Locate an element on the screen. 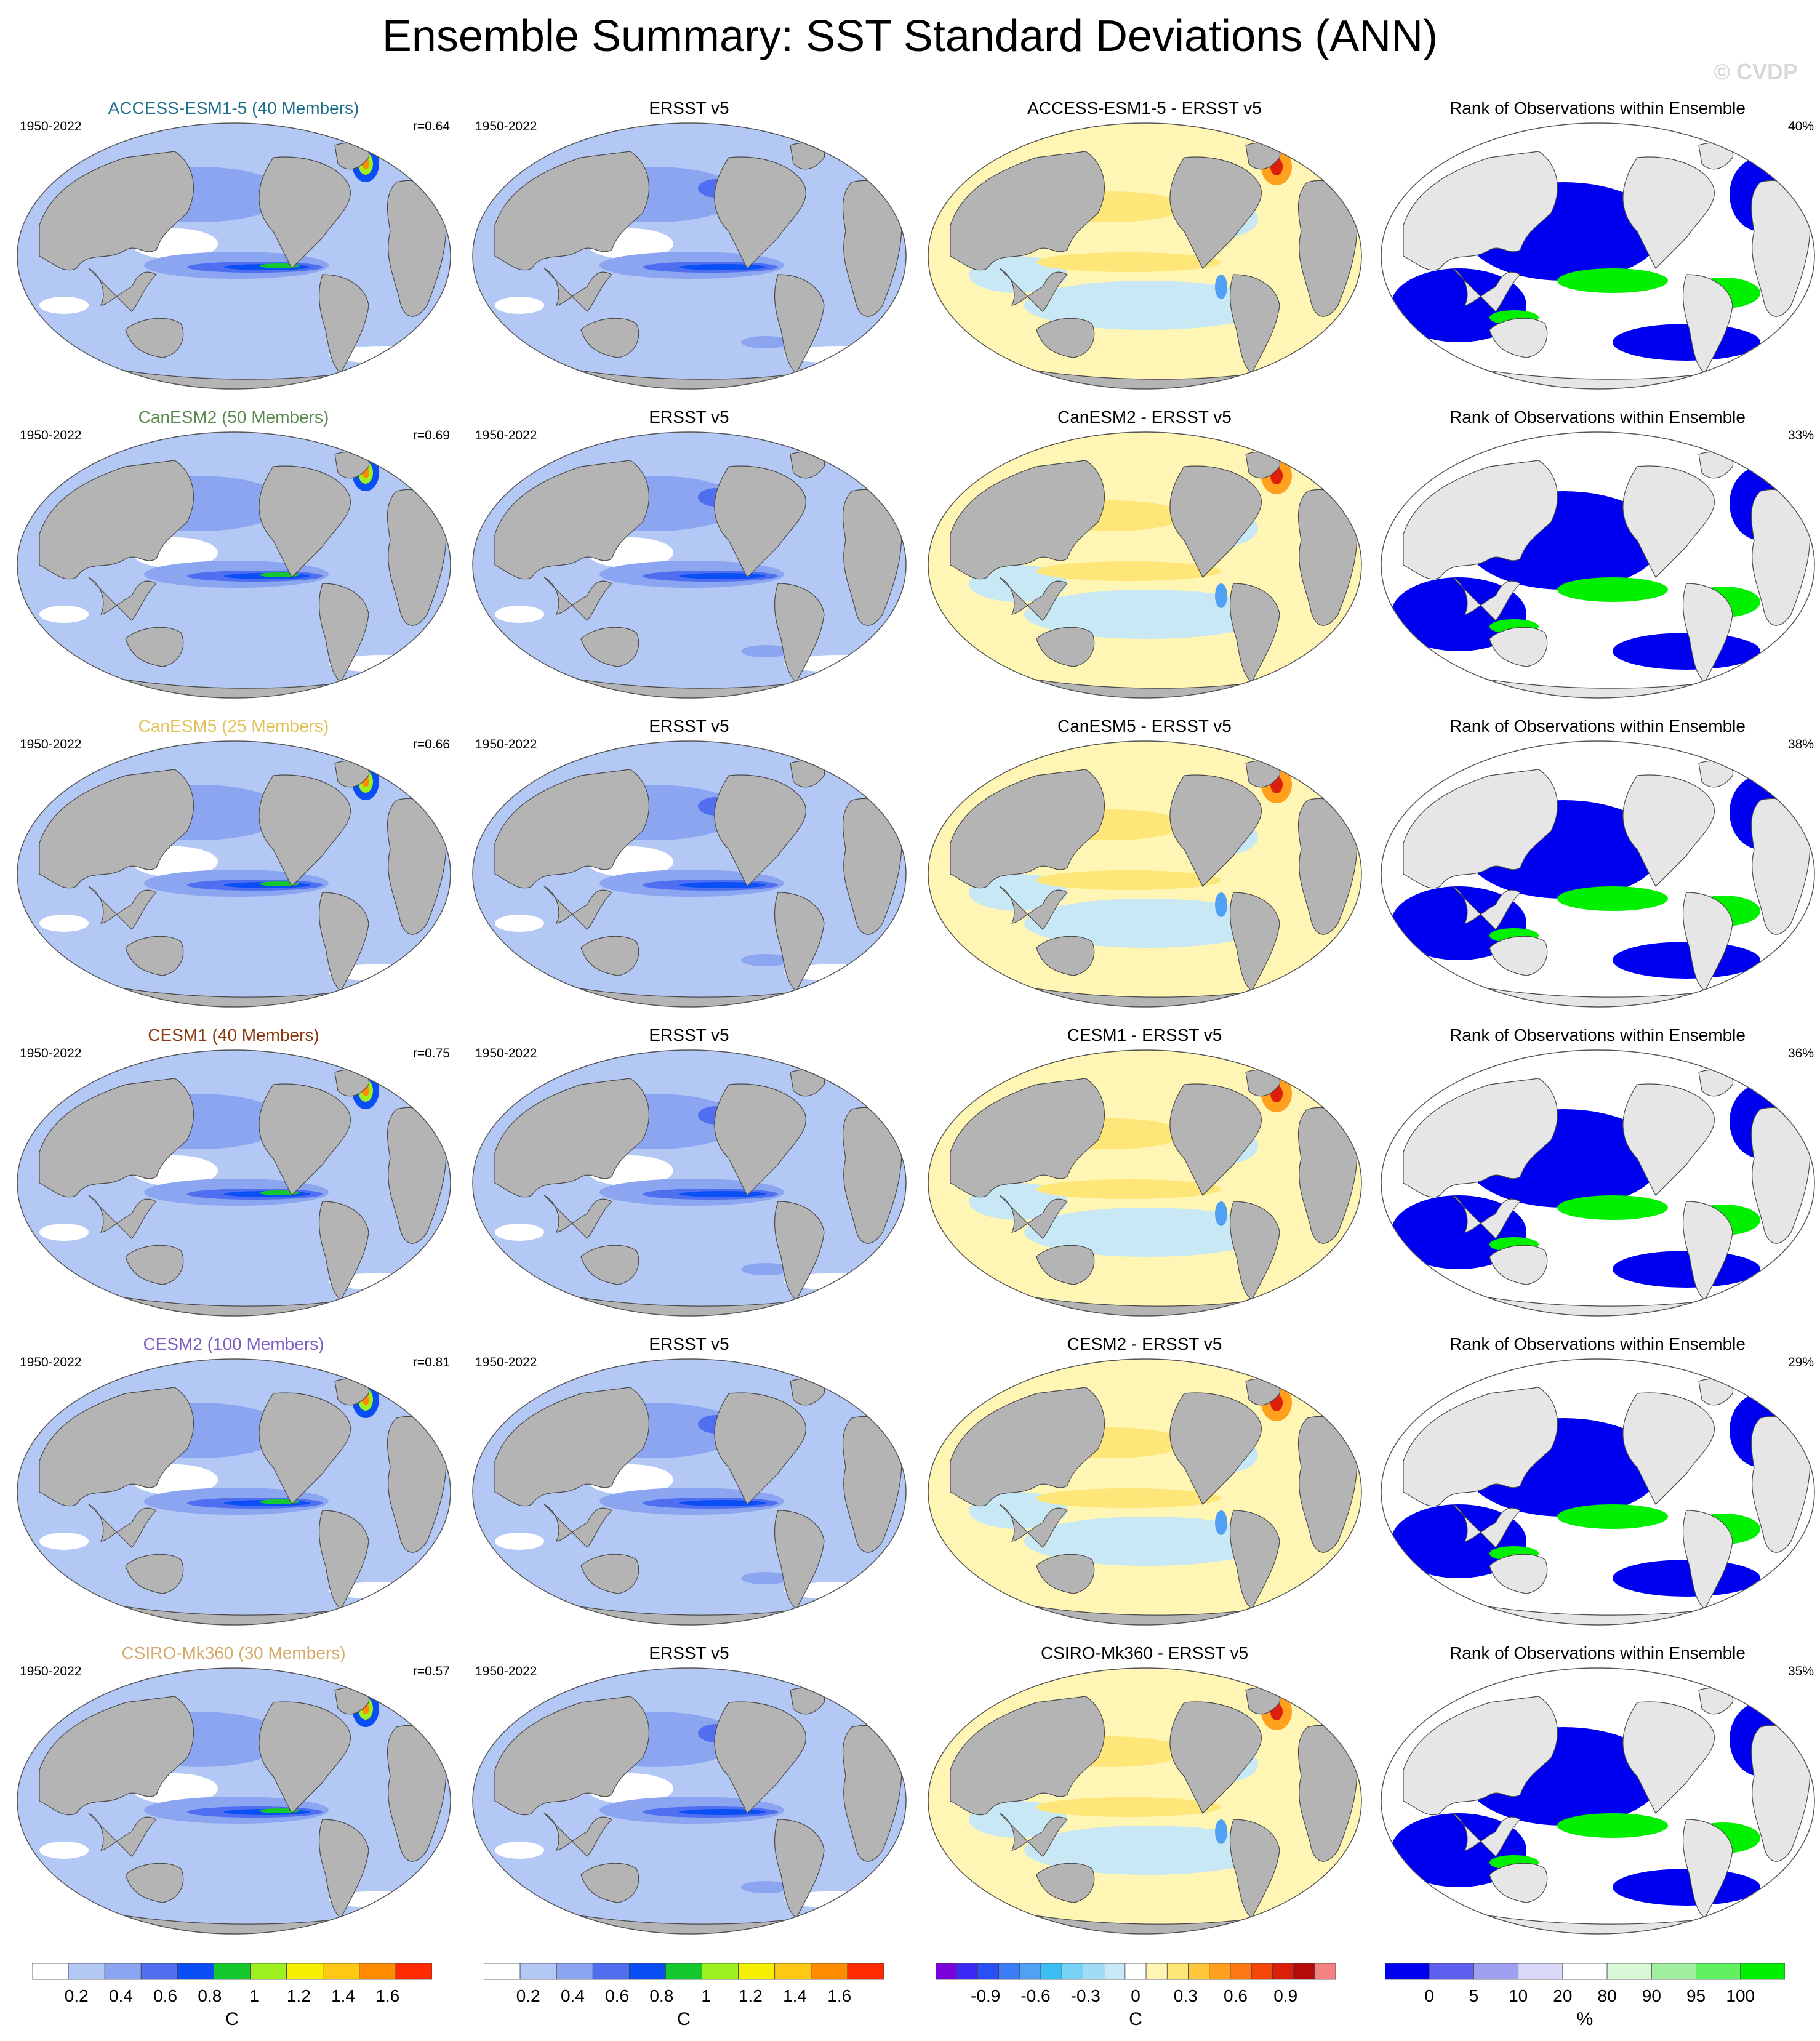 The height and width of the screenshot is (2041, 1820). rank-percent: 40% is located at coordinates (1800, 126).